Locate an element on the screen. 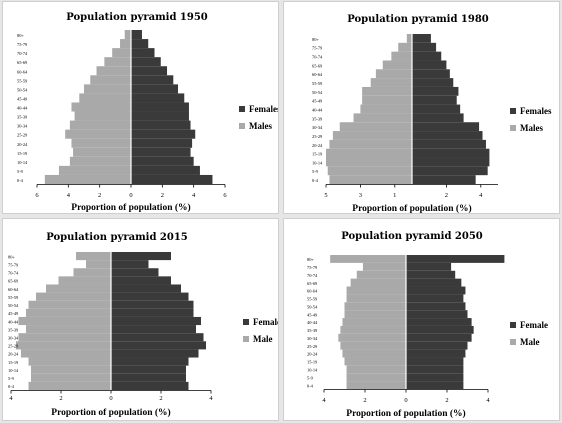 Image resolution: width=562 pixels, height=423 pixels. x-tick-label: 1 is located at coordinates (394, 195).